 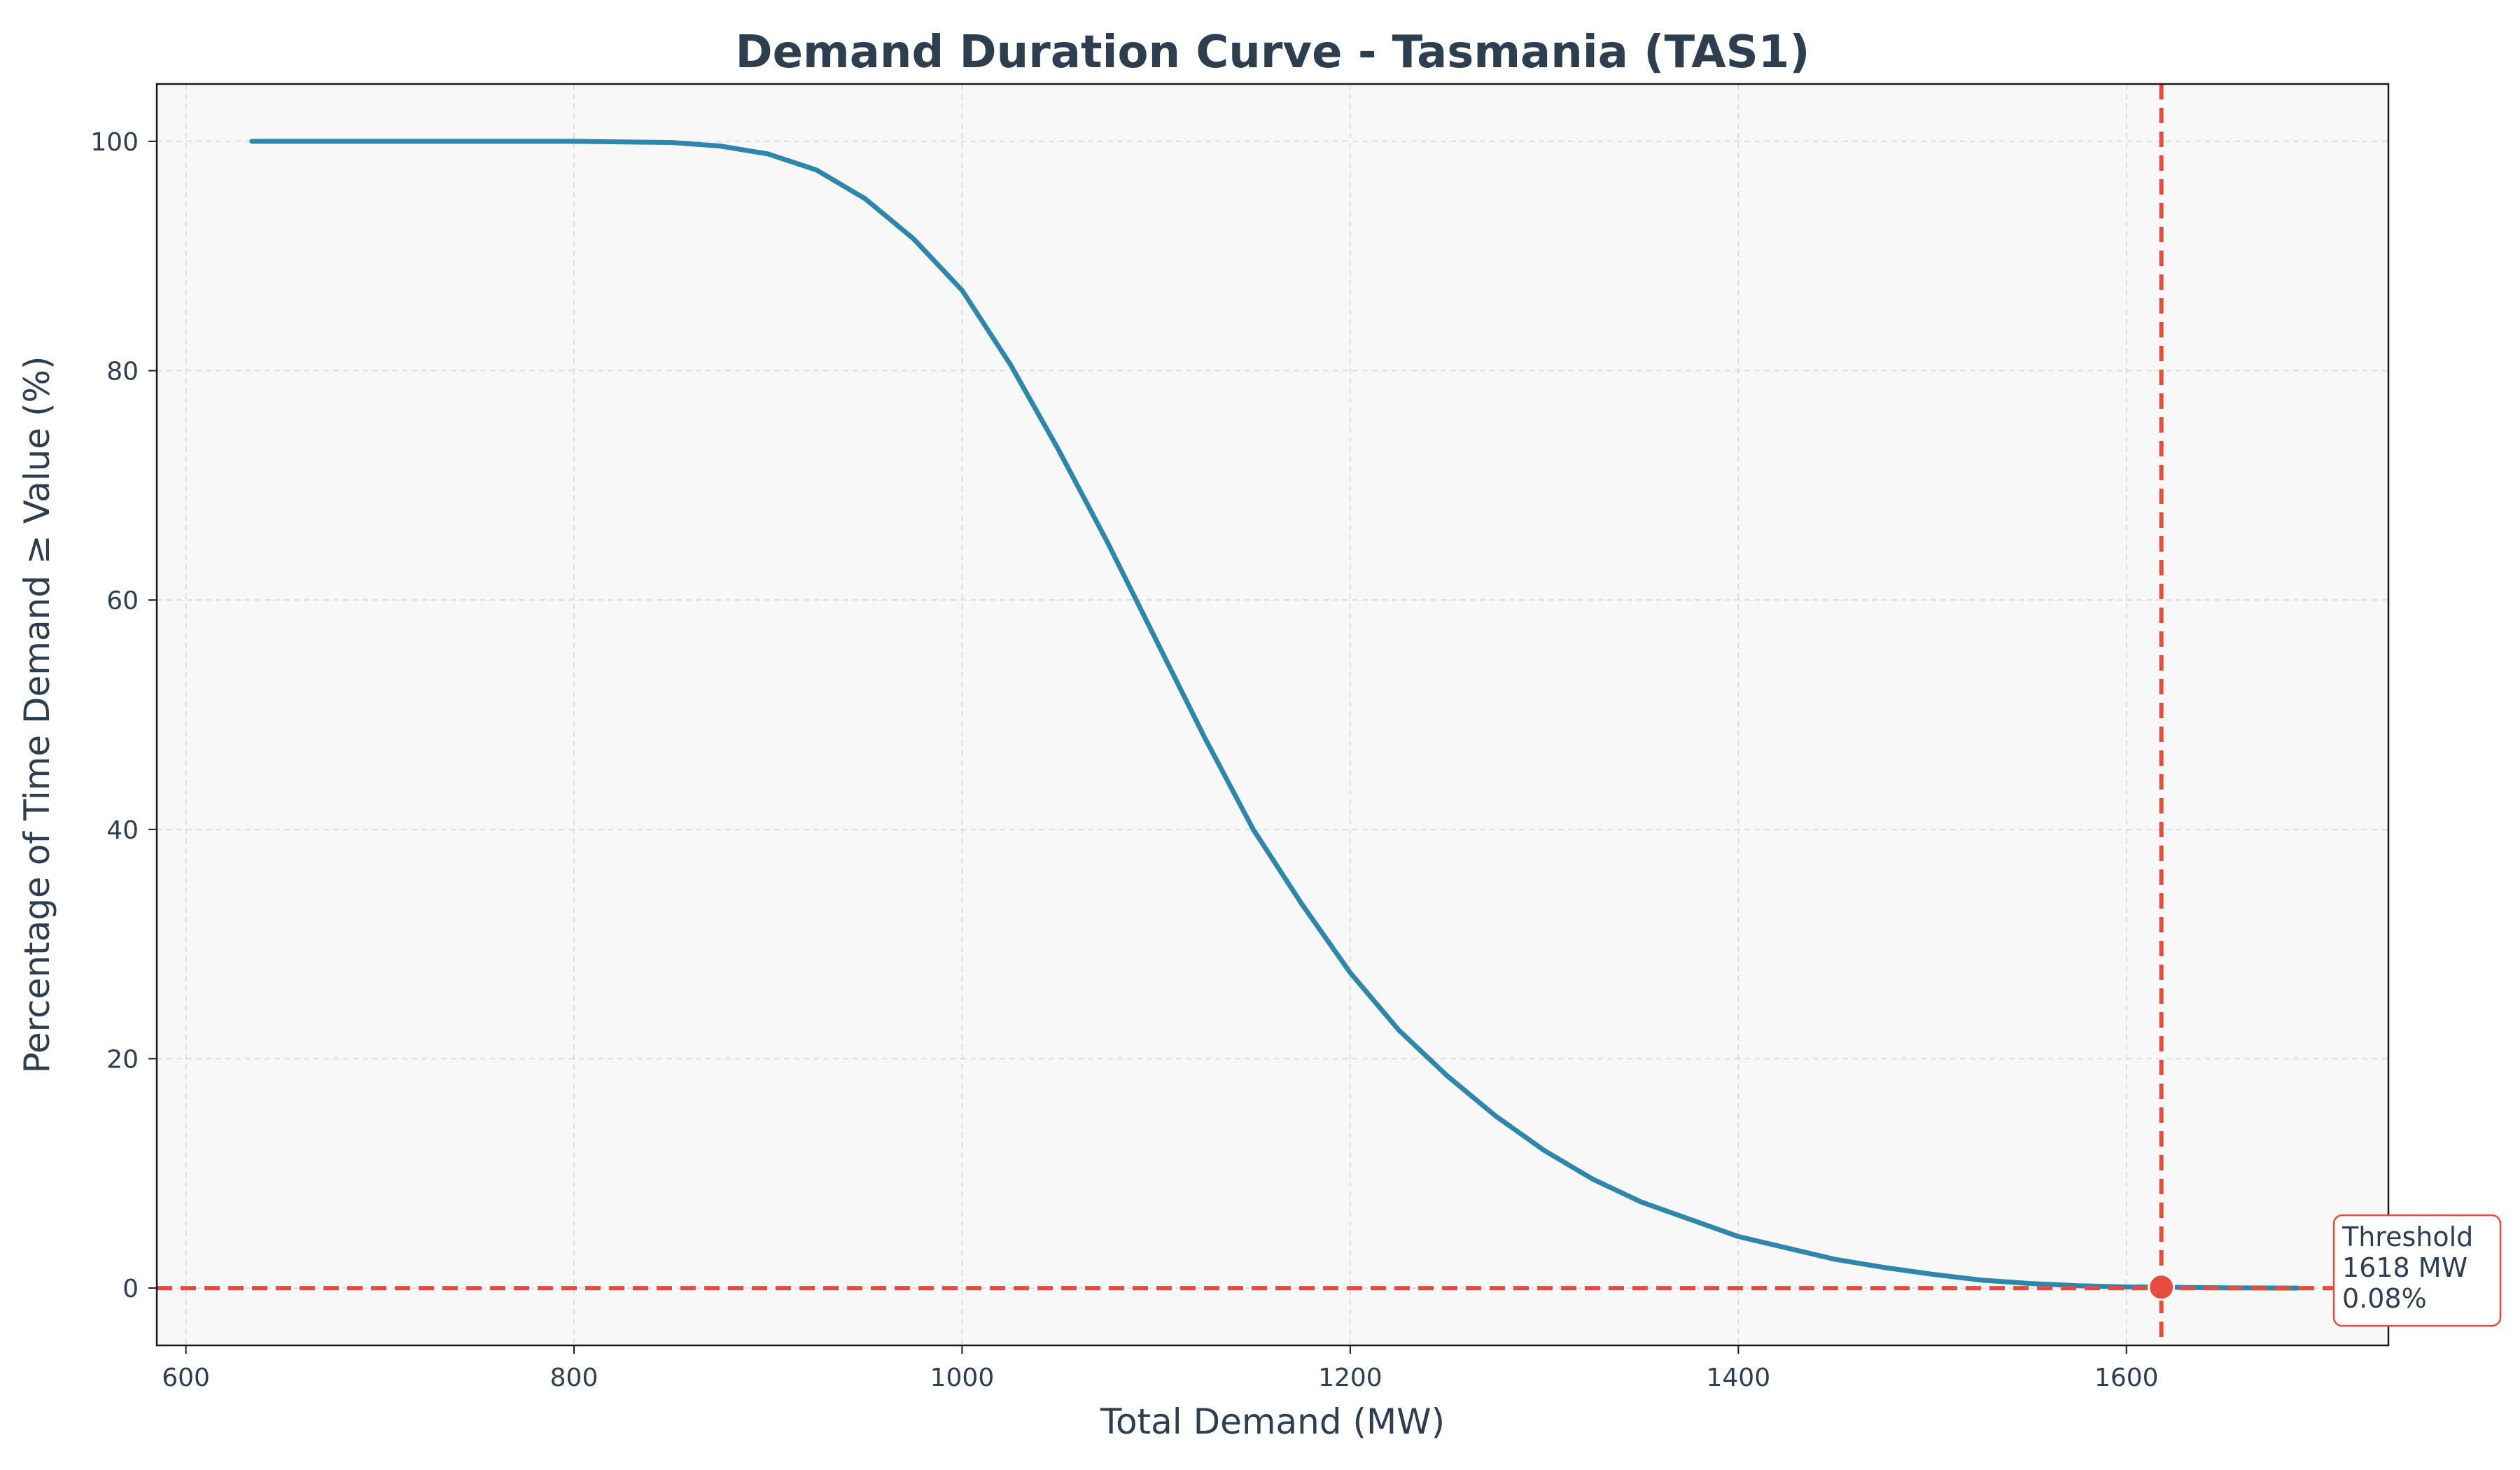 I want to click on y-tick-label: 80, so click(x=122, y=372).